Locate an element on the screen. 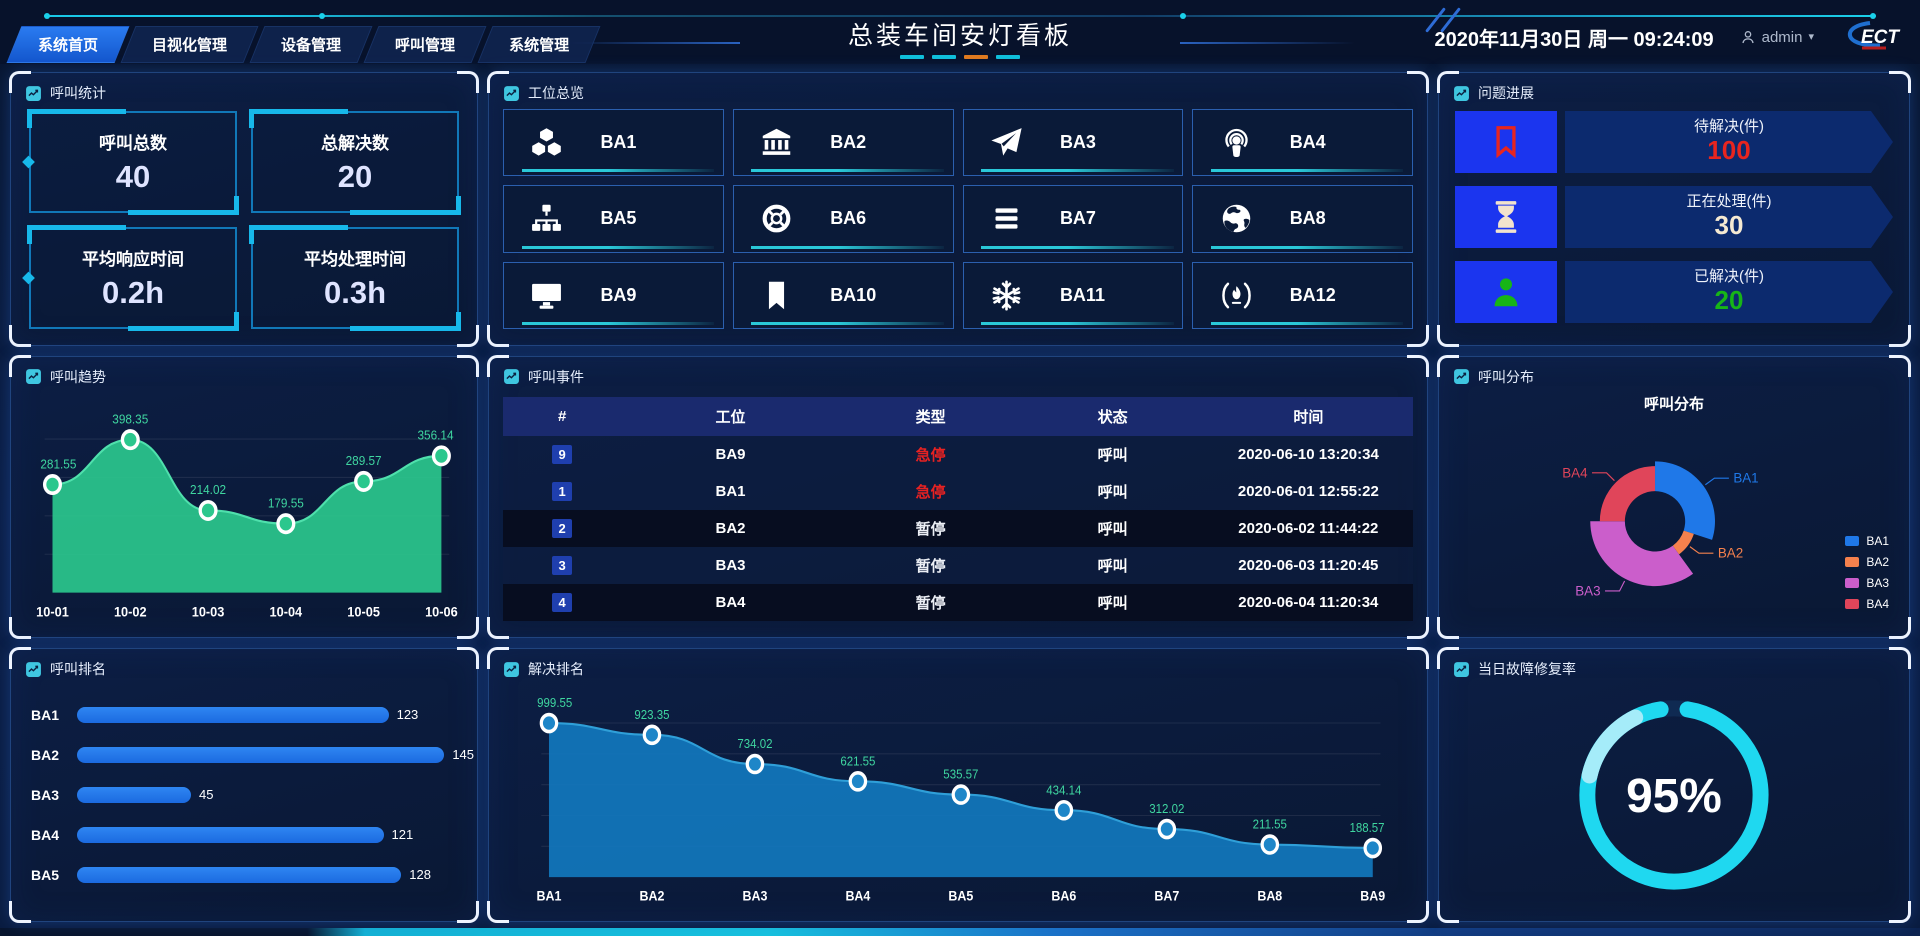 The width and height of the screenshot is (1920, 936). station-button-BA5: BA5 is located at coordinates (613, 219).